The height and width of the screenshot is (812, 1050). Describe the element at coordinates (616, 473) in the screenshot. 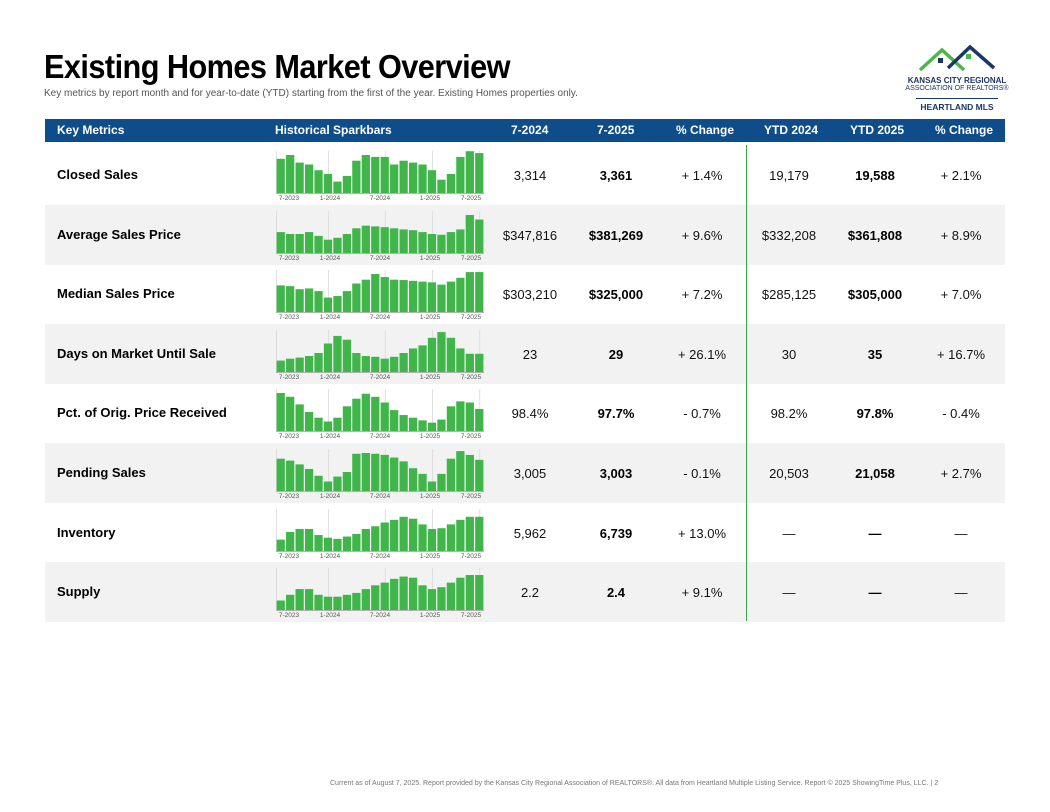

I see `value-m2025: 3,003` at that location.